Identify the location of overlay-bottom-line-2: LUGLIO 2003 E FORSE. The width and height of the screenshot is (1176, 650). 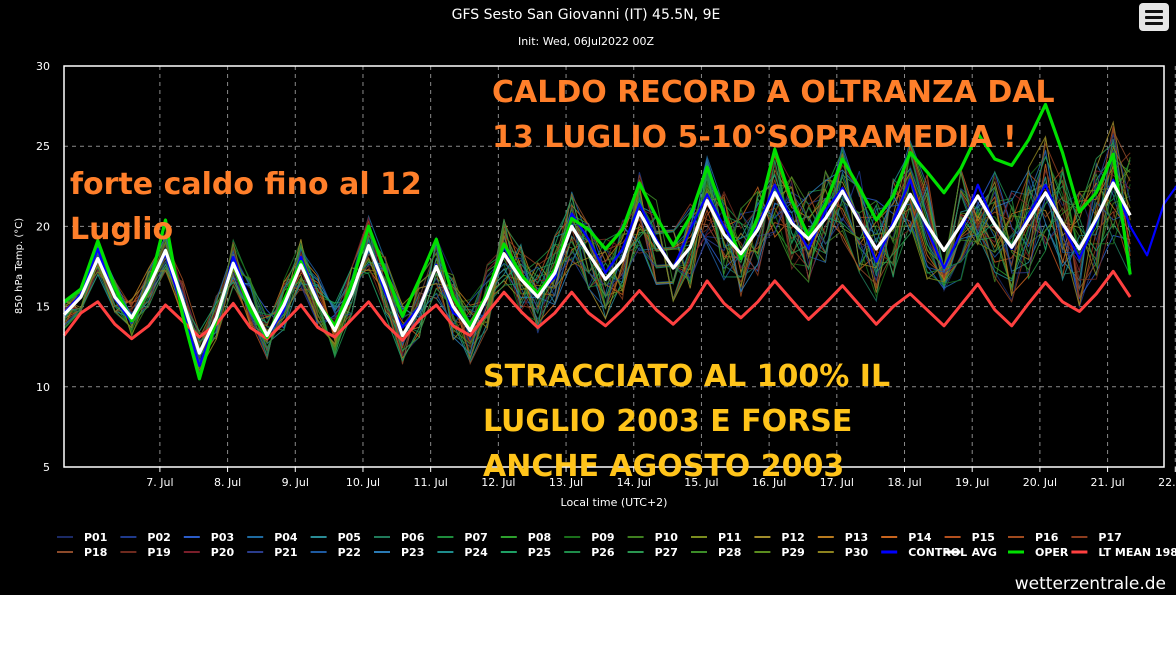
(668, 421).